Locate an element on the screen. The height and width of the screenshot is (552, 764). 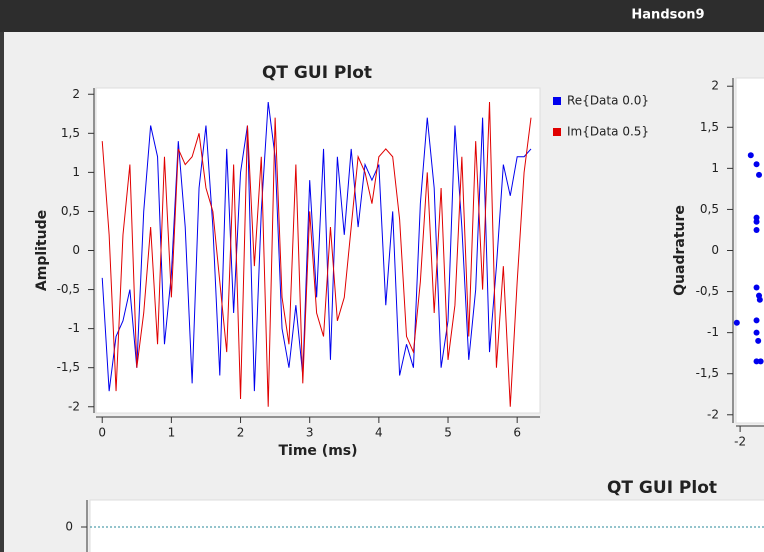
x-tick-label: 6 is located at coordinates (517, 433).